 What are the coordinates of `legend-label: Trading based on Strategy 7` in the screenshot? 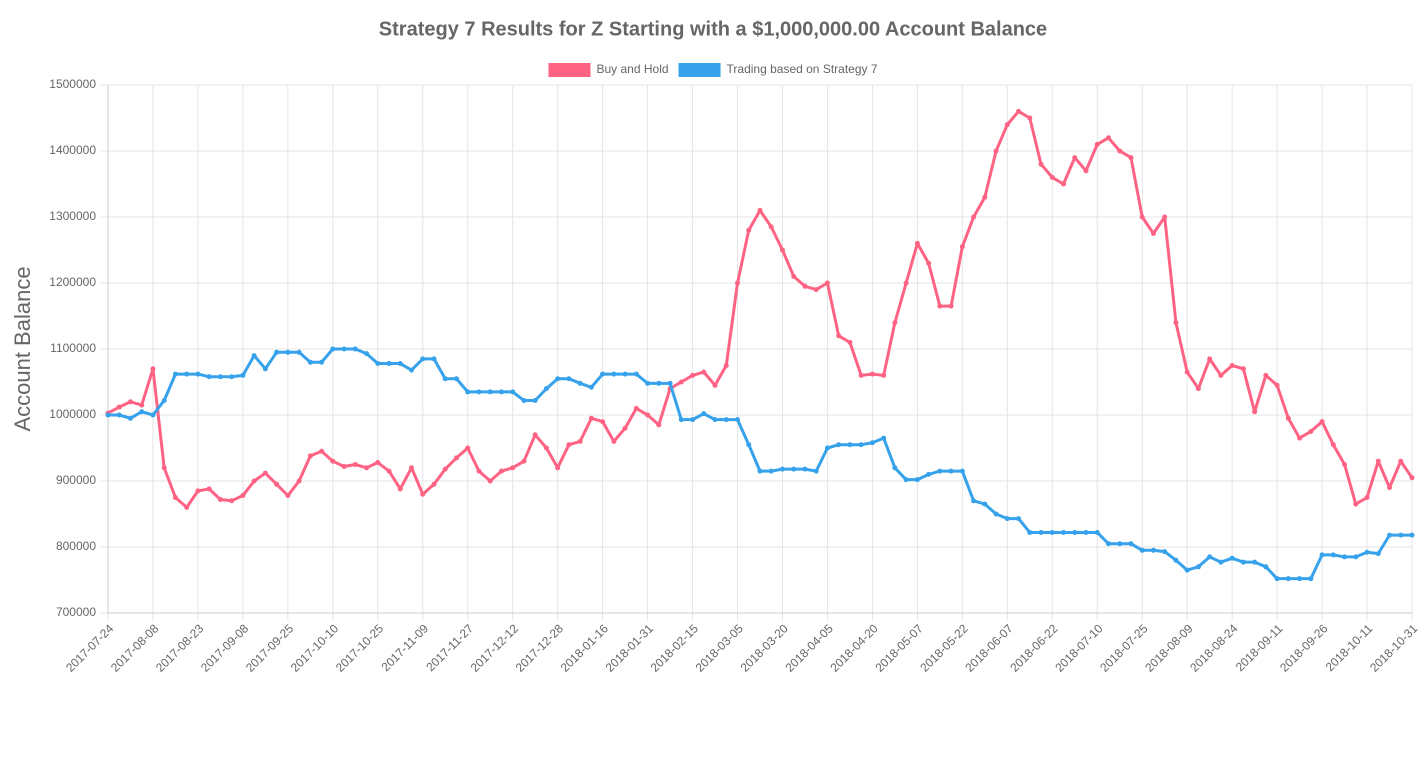 It's located at (802, 69).